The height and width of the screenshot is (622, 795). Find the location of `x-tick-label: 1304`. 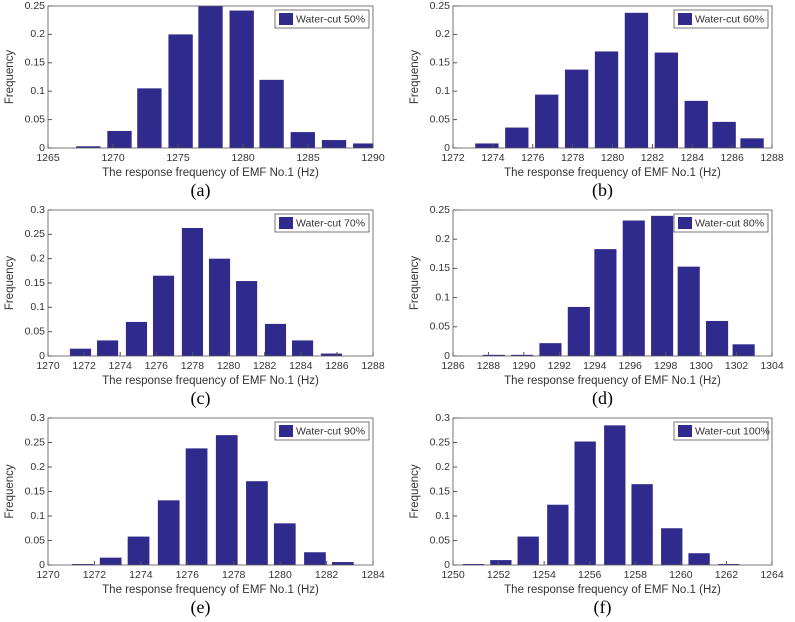

x-tick-label: 1304 is located at coordinates (772, 366).